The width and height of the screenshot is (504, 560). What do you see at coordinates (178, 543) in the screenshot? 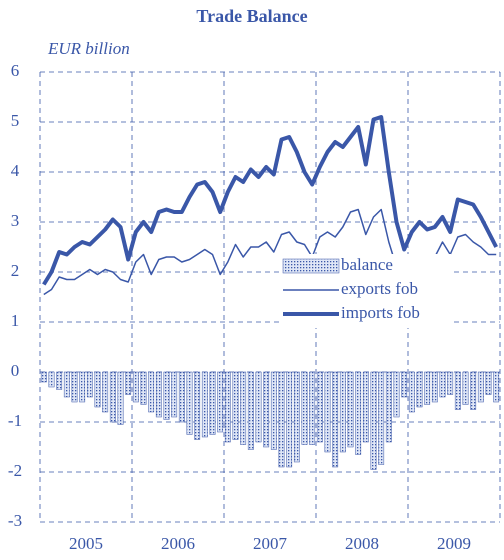
I see `x-tick-label: 2006` at bounding box center [178, 543].